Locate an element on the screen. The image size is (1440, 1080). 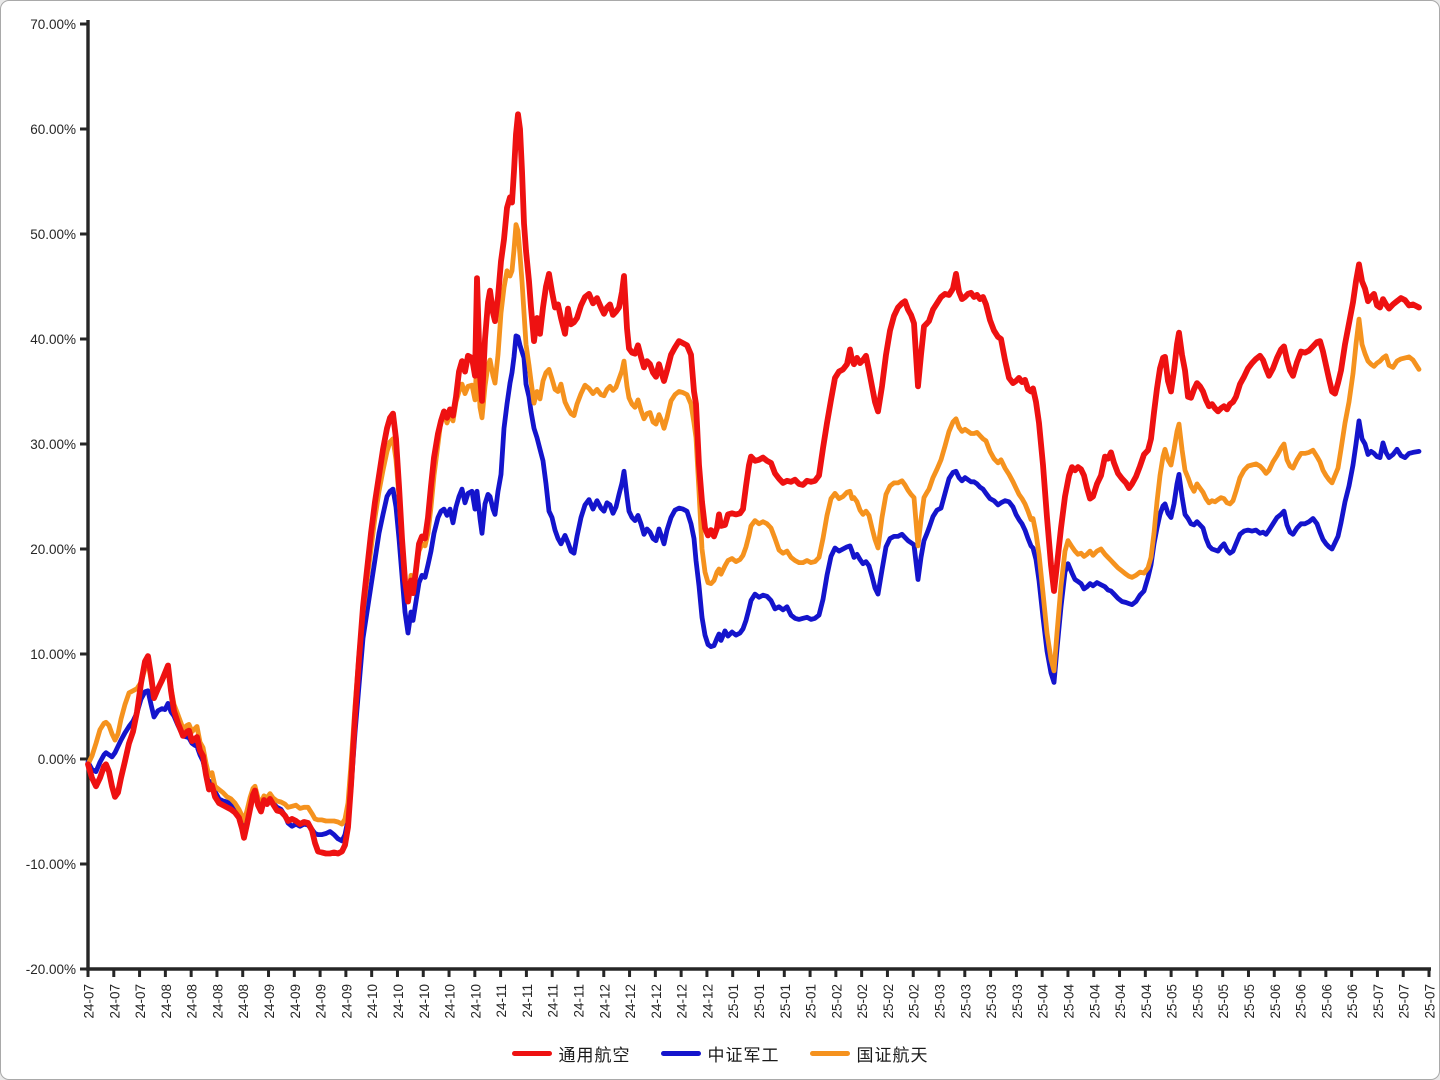
y-tick-label: -20.00% is located at coordinates (51, 969).